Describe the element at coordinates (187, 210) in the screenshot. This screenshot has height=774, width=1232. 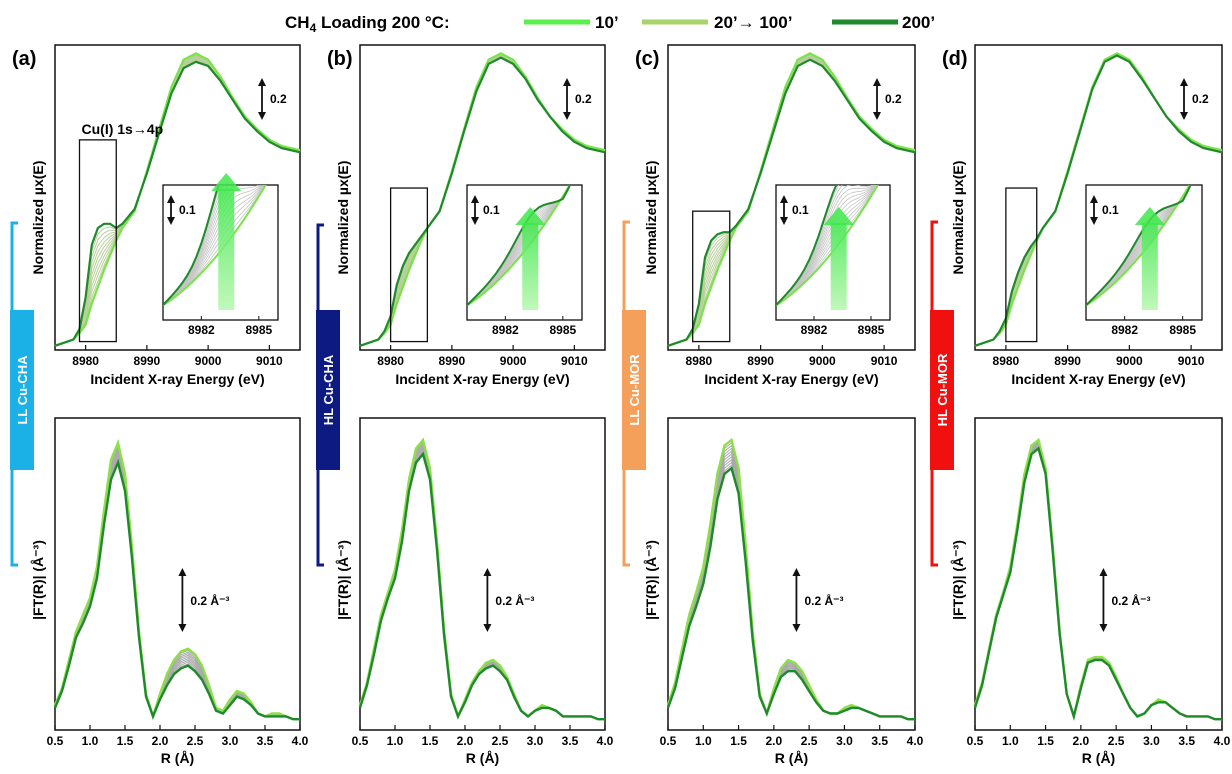
I see `inset-scalebar-label-a: 0.1` at that location.